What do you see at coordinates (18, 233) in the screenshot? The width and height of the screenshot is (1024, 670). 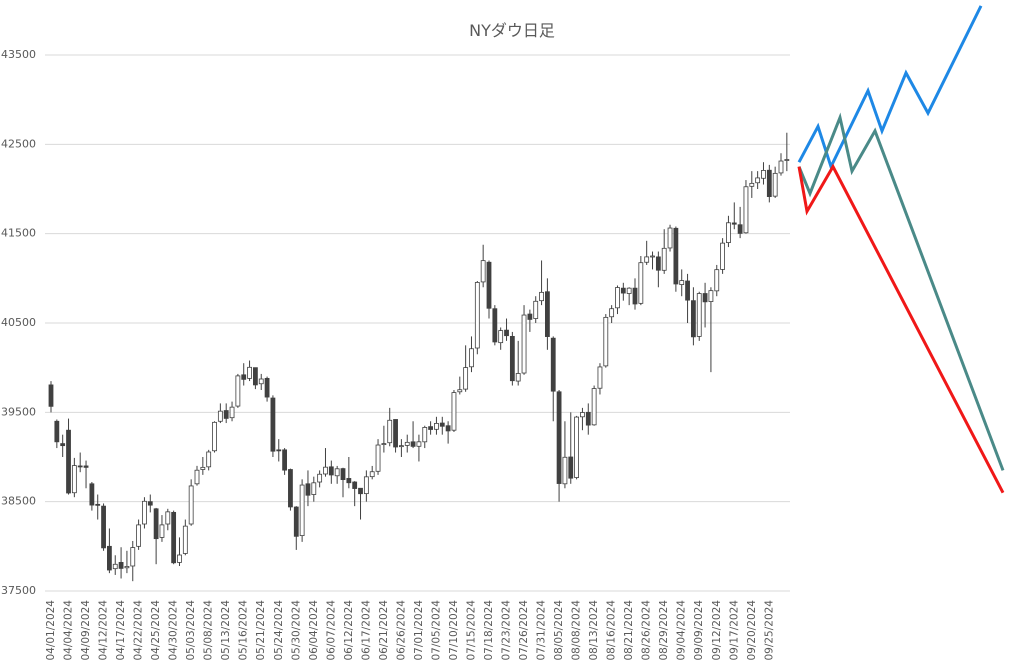 I see `y-tick-label: 41500` at bounding box center [18, 233].